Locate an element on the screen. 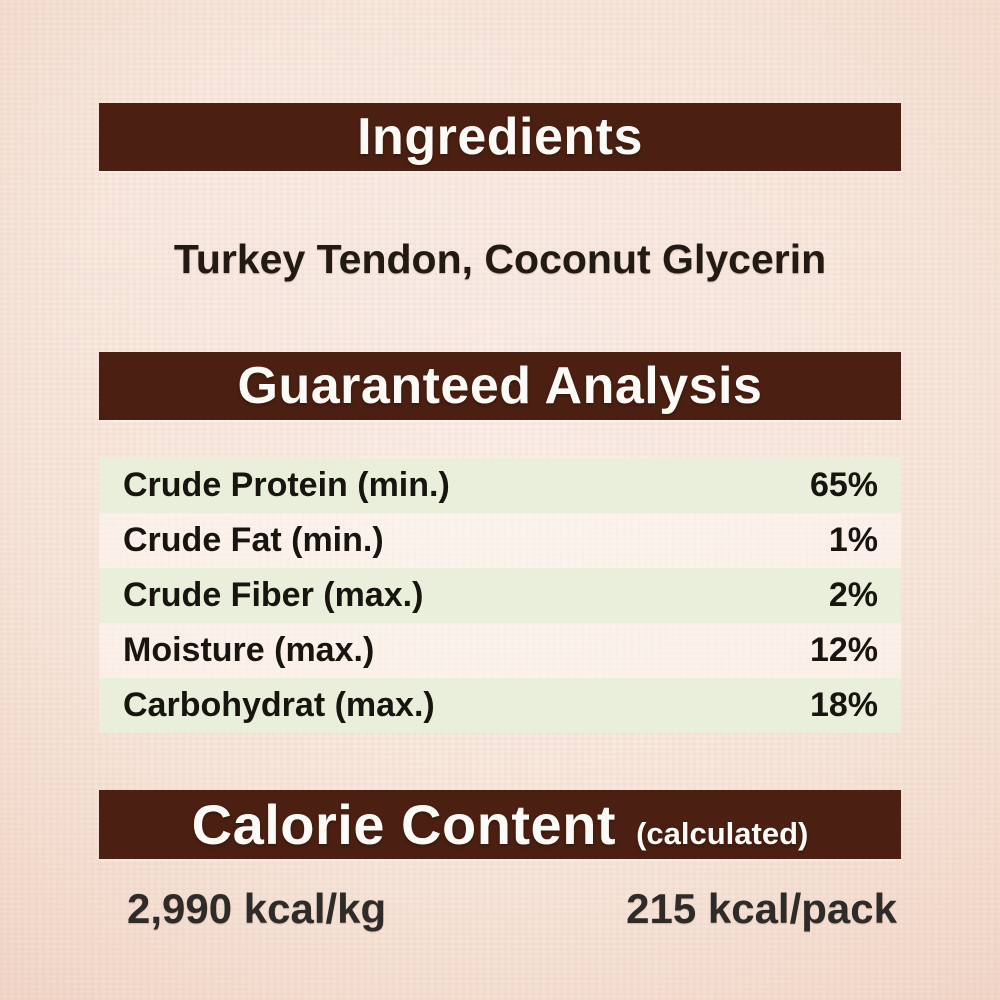 The height and width of the screenshot is (1000, 1000). ingredients-list: Turkey Tendon, Coconut Glycerin is located at coordinates (500, 259).